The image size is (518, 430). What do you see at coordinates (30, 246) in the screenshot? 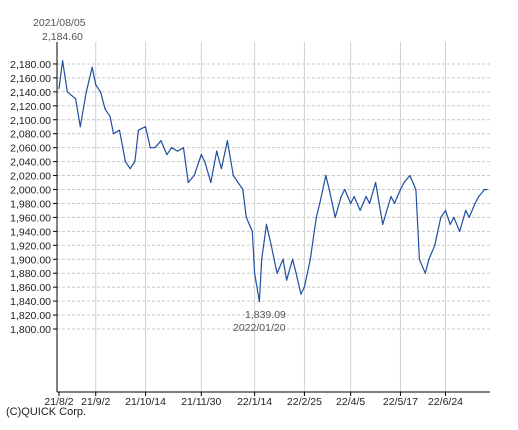
I see `y-tick-label: 1,920.00` at bounding box center [30, 246].